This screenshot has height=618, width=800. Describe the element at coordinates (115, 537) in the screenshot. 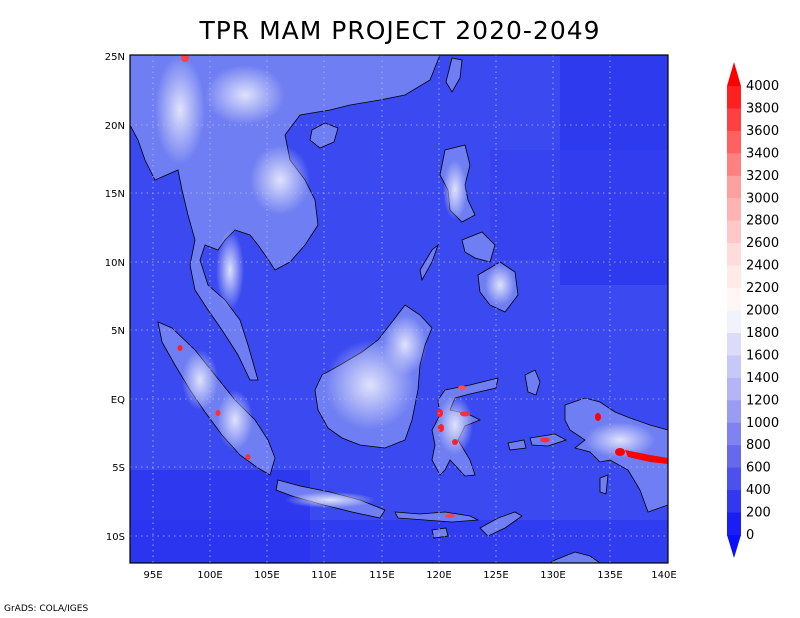

I see `lat-tick-label: 10S` at that location.